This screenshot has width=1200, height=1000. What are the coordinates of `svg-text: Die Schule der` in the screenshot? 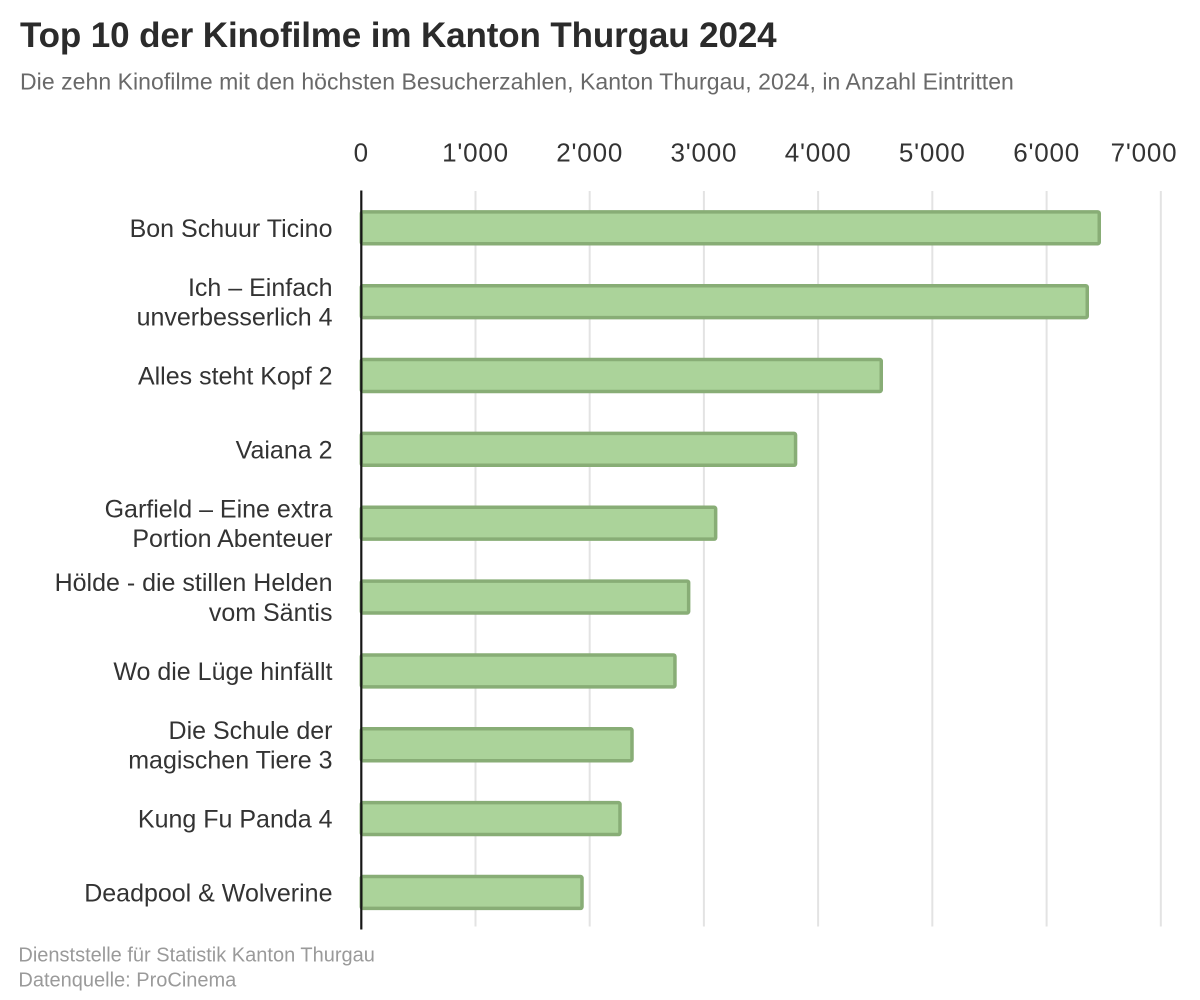 It's located at (251, 731).